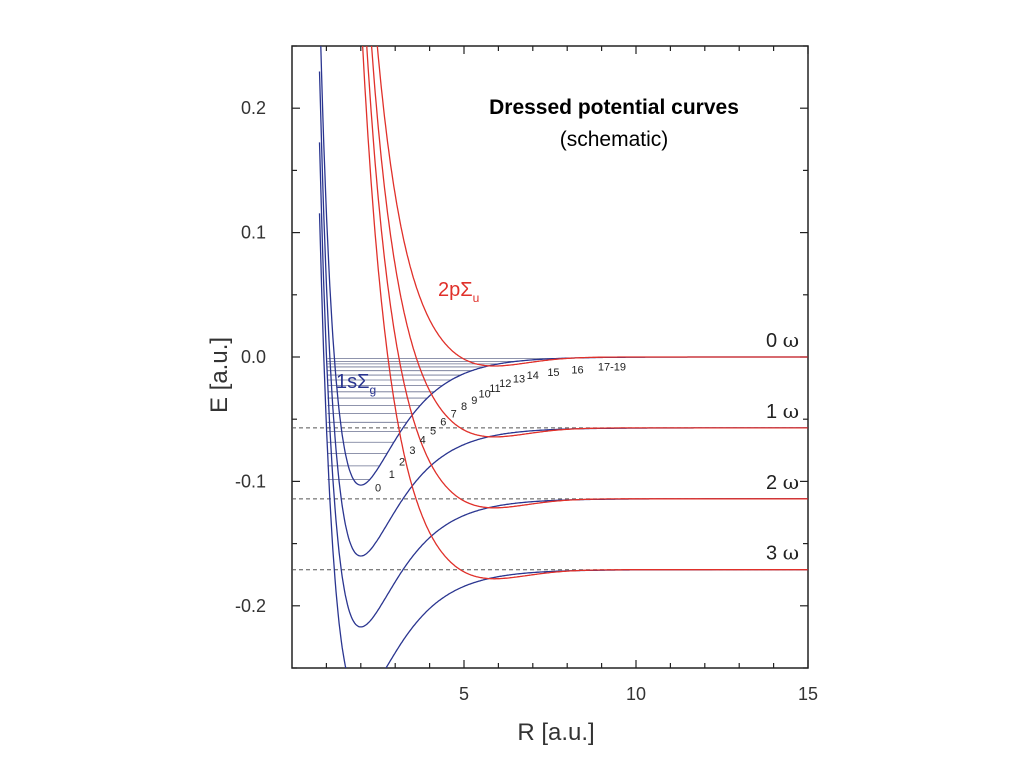 The image size is (1024, 768). I want to click on photon-level-label: 0 ω, so click(782, 340).